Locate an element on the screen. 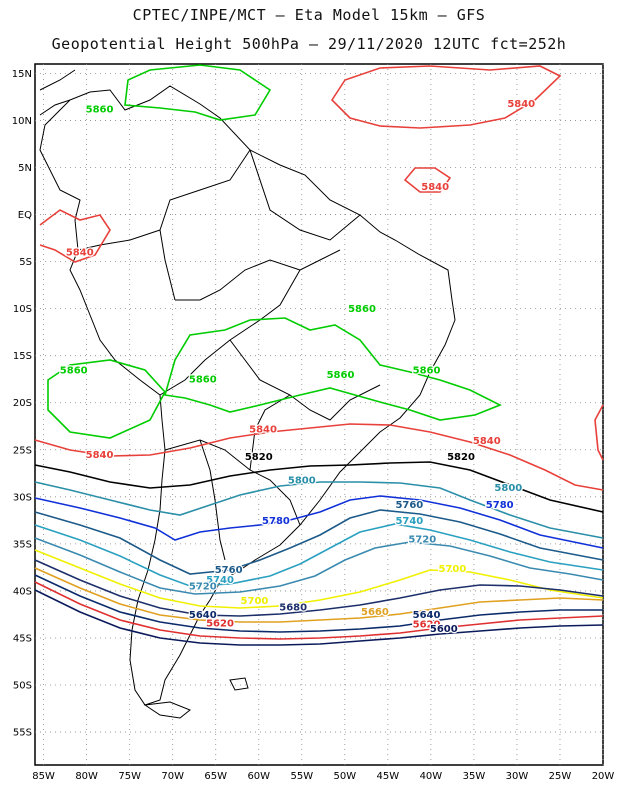  lon-tick-label: 65W is located at coordinates (215, 776).